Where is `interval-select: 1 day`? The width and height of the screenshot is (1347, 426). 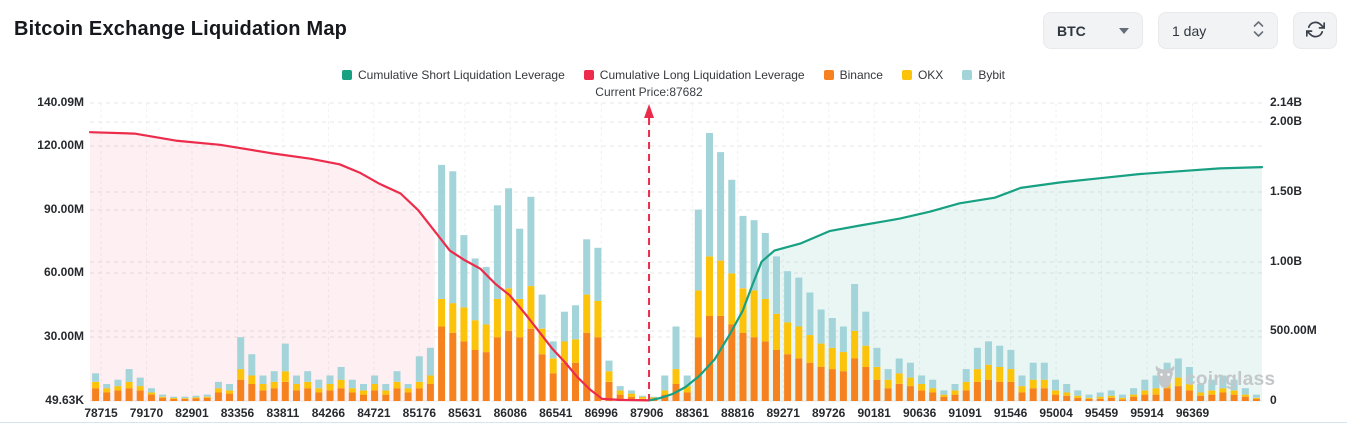
interval-select: 1 day is located at coordinates (1218, 30).